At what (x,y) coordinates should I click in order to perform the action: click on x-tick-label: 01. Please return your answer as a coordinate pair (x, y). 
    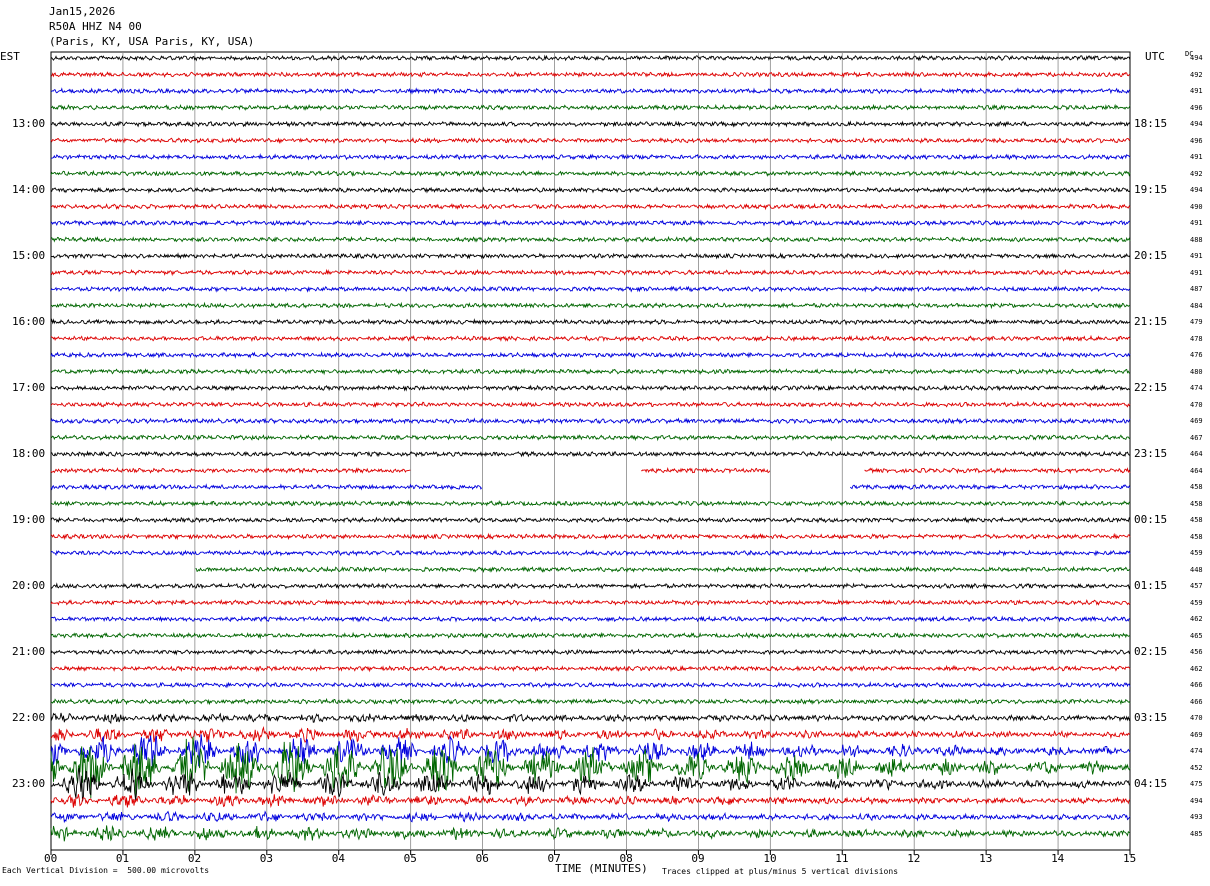
    Looking at the image, I should click on (122, 858).